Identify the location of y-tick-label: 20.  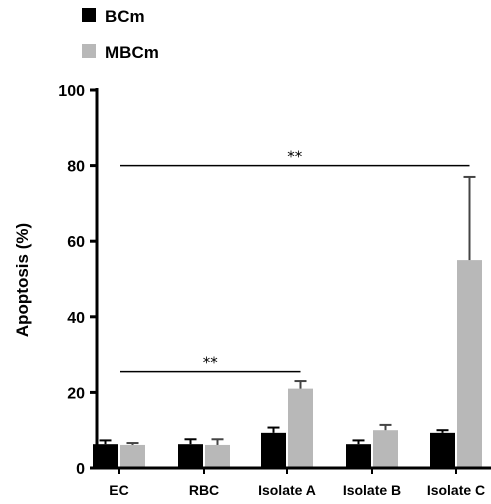
(76, 393).